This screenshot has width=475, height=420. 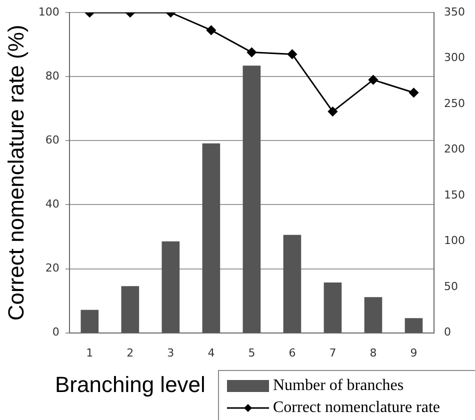 I want to click on y2-tick-label: 50, so click(x=451, y=286).